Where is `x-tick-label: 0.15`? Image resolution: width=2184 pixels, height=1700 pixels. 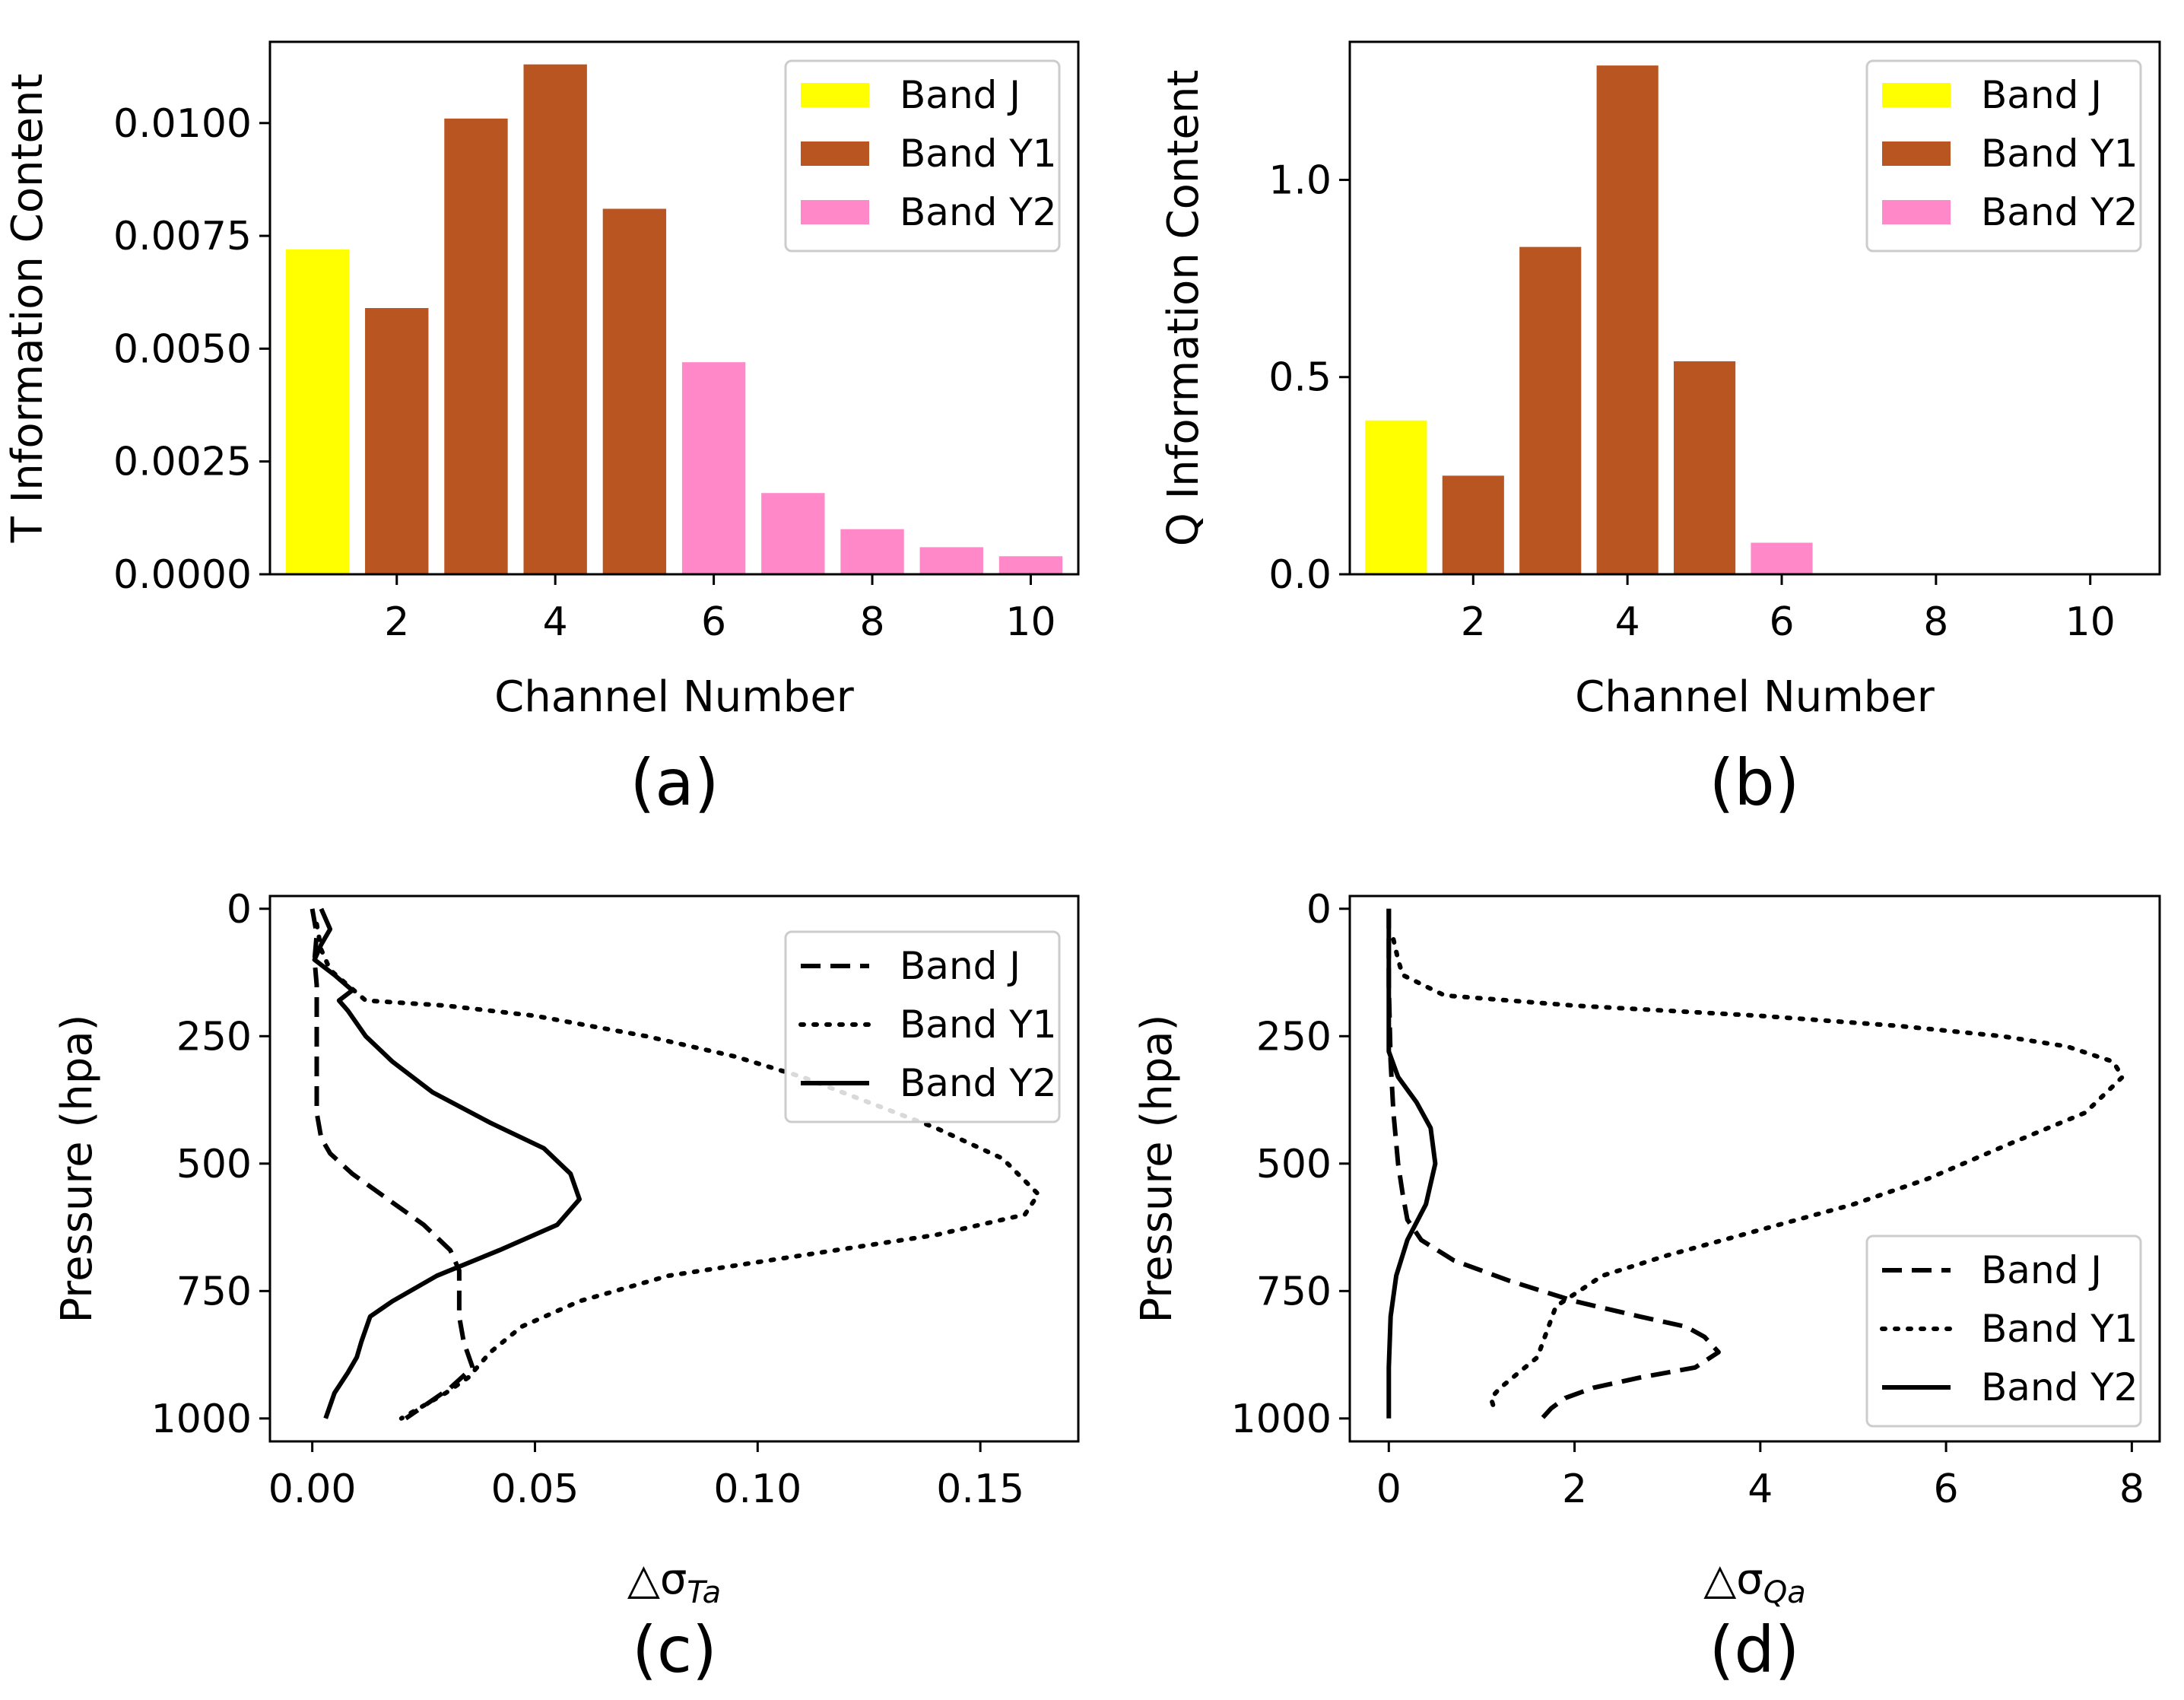 x-tick-label: 0.15 is located at coordinates (980, 1489).